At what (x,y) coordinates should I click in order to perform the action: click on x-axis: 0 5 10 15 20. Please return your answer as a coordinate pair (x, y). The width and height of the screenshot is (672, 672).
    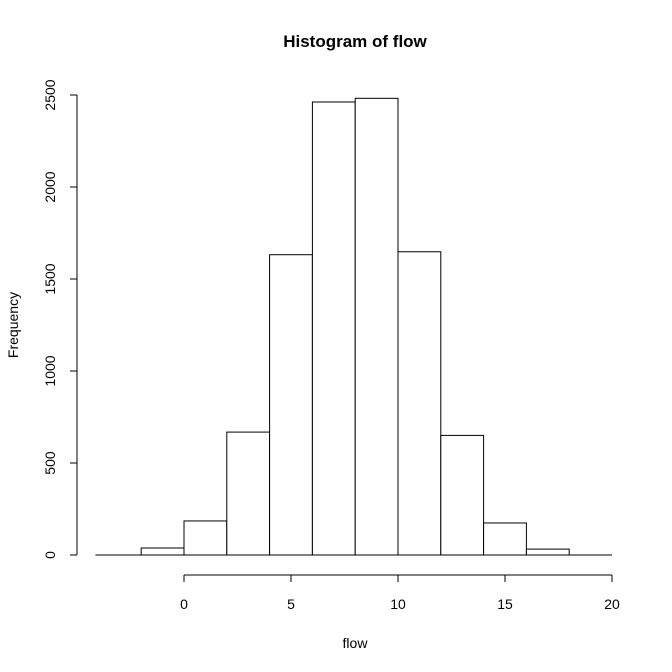
    Looking at the image, I should click on (400, 593).